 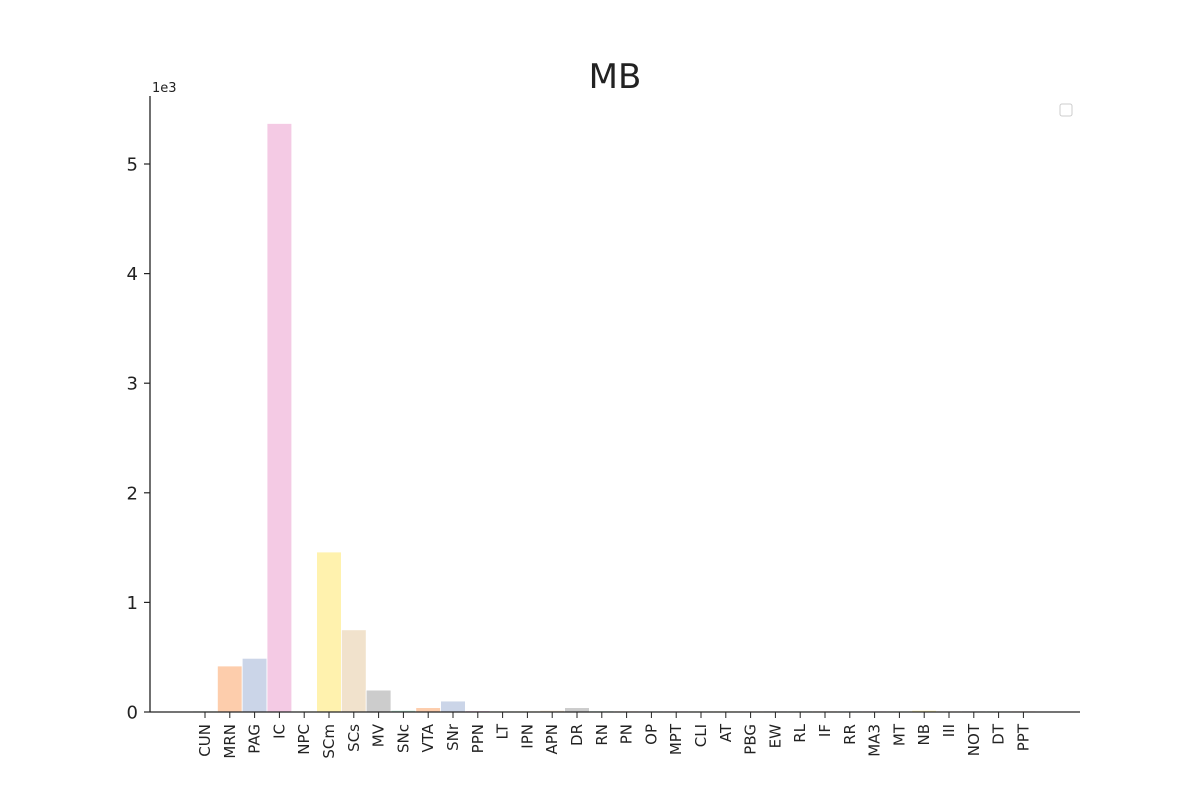 I want to click on x-tick-label: NPC, so click(x=304, y=739).